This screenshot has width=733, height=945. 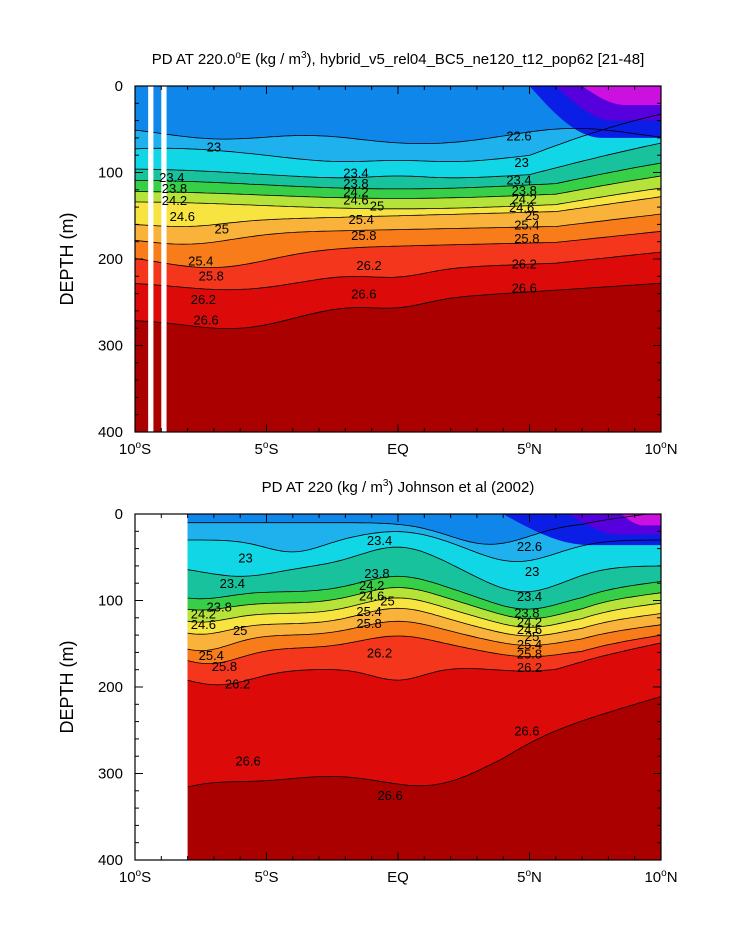 What do you see at coordinates (398, 487) in the screenshot?
I see `chart-title: PD AT 220 (kg / m3) Johnson et al (2002)` at bounding box center [398, 487].